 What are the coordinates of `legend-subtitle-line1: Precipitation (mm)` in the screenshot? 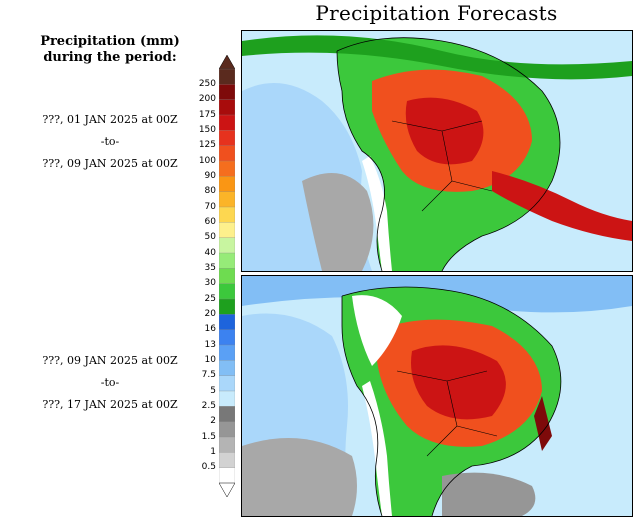 It's located at (110, 41).